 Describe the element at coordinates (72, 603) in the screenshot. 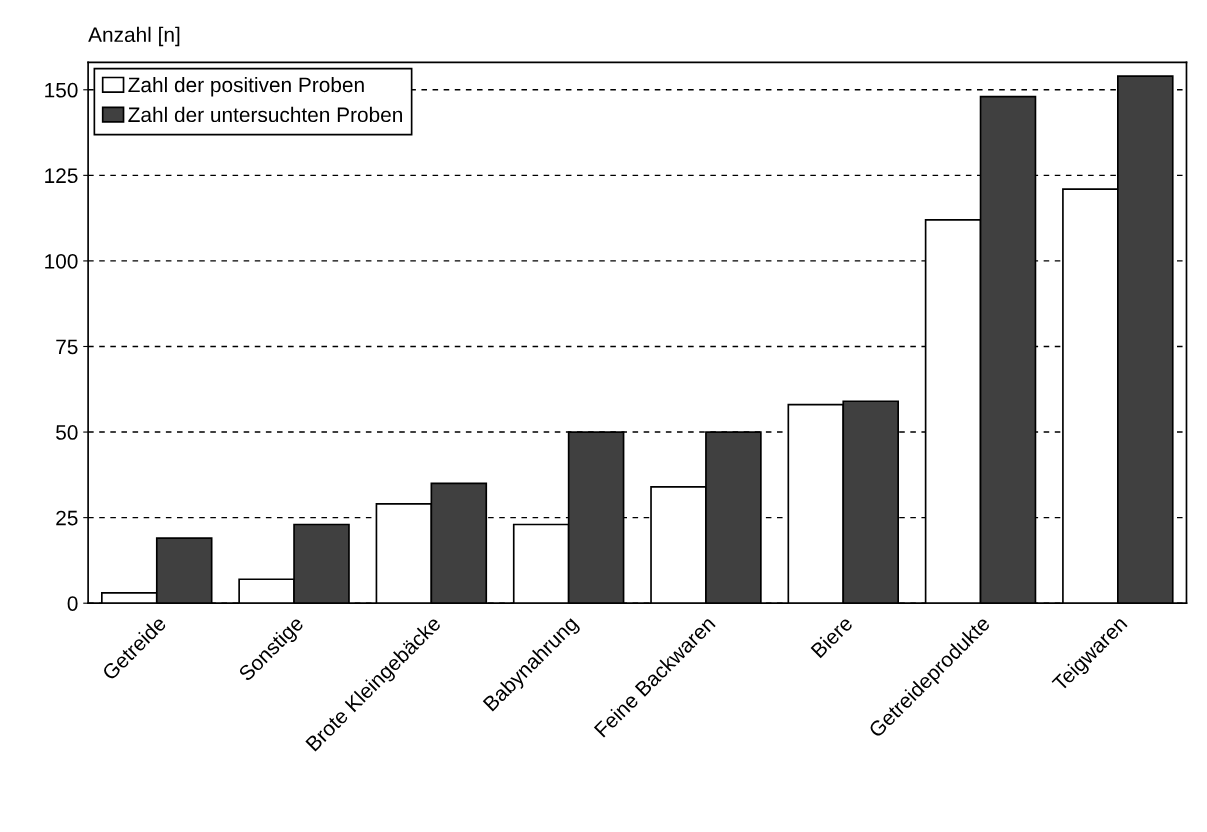

I see `y-tick-label: 0` at that location.